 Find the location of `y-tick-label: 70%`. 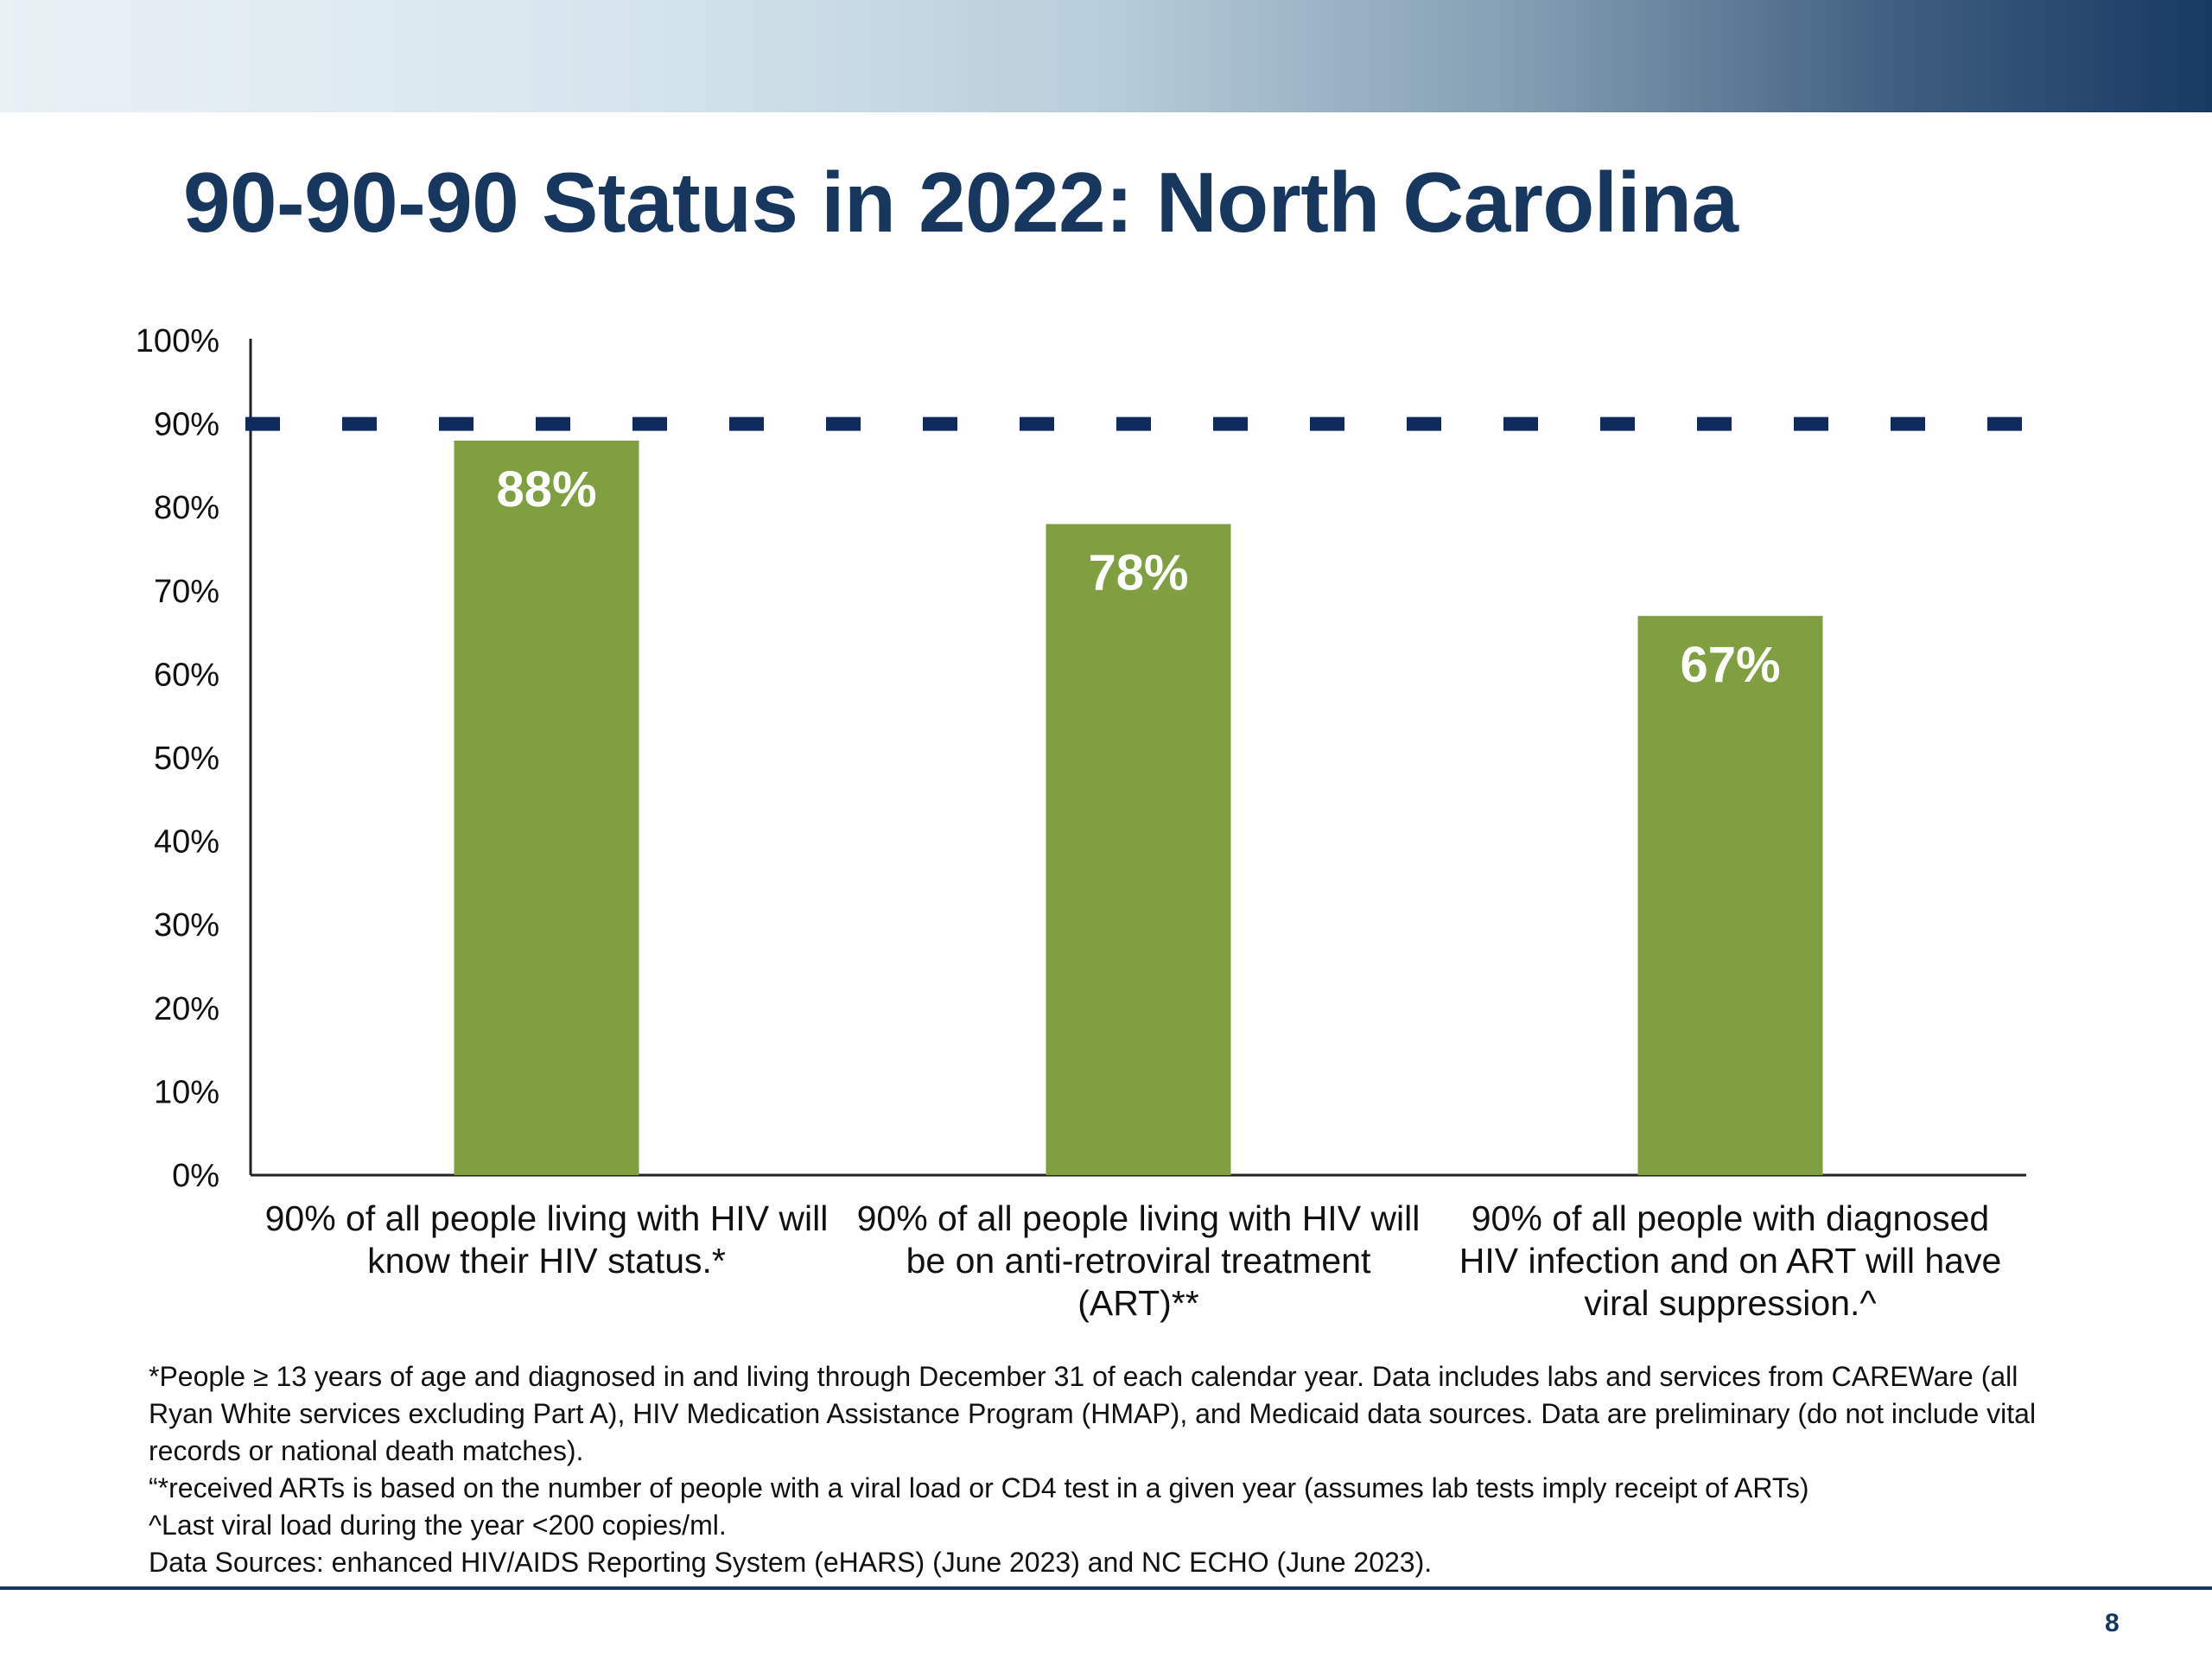

y-tick-label: 70% is located at coordinates (186, 592).